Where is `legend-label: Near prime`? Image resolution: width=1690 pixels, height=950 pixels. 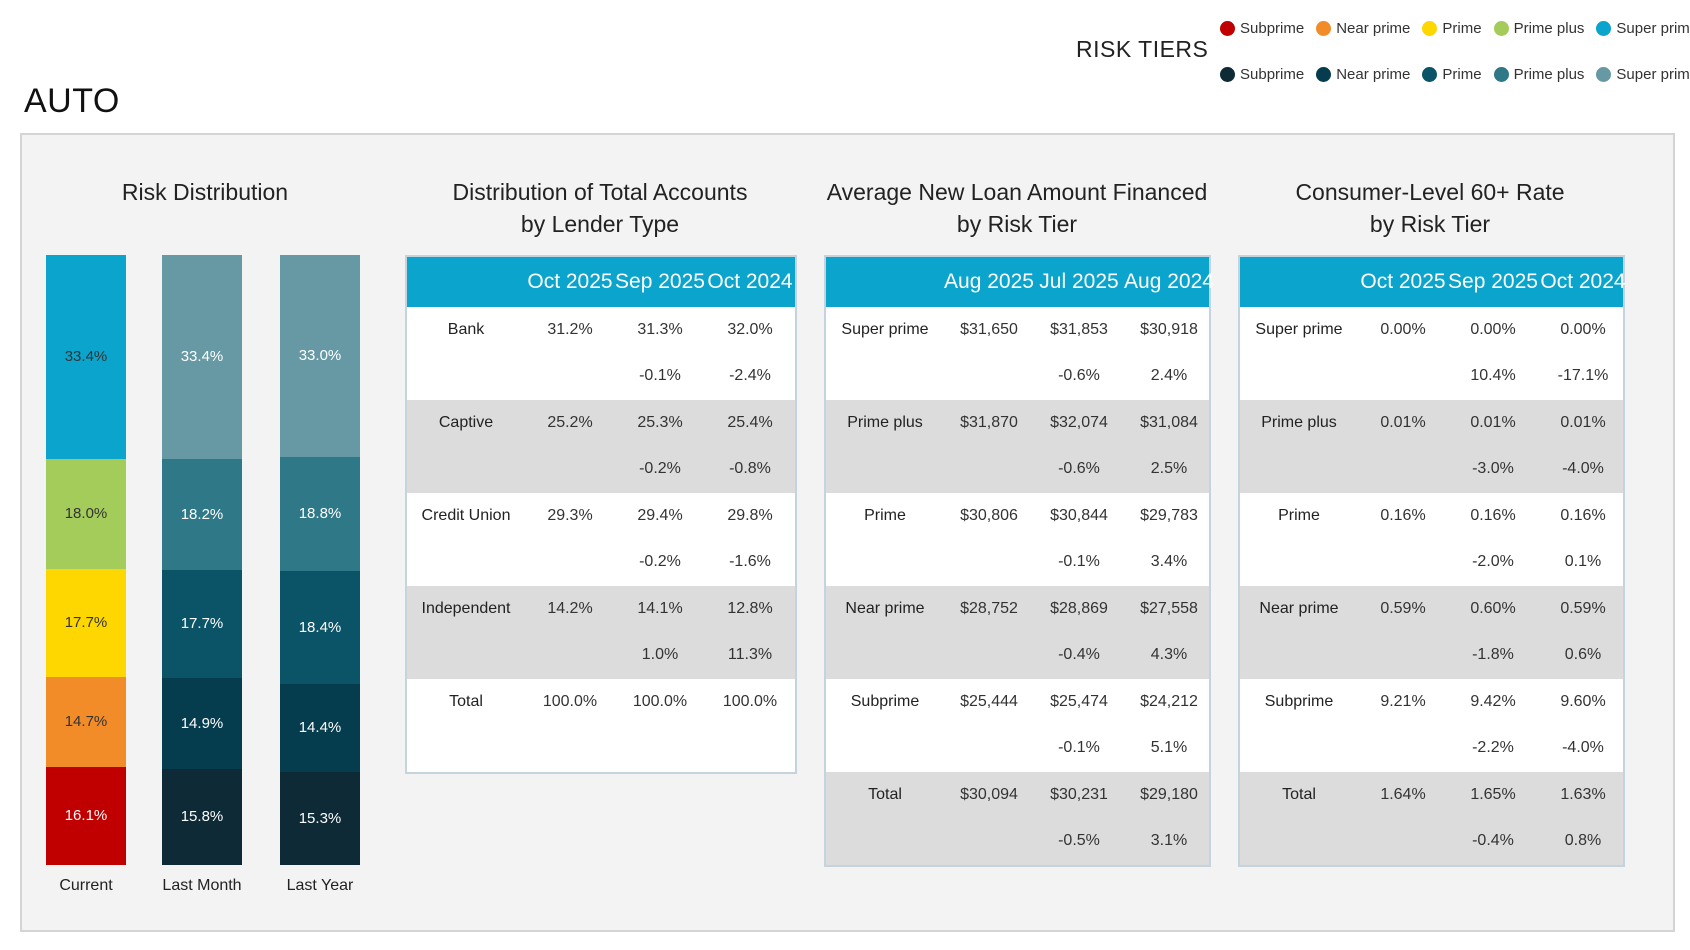
legend-label: Near prime is located at coordinates (1373, 28).